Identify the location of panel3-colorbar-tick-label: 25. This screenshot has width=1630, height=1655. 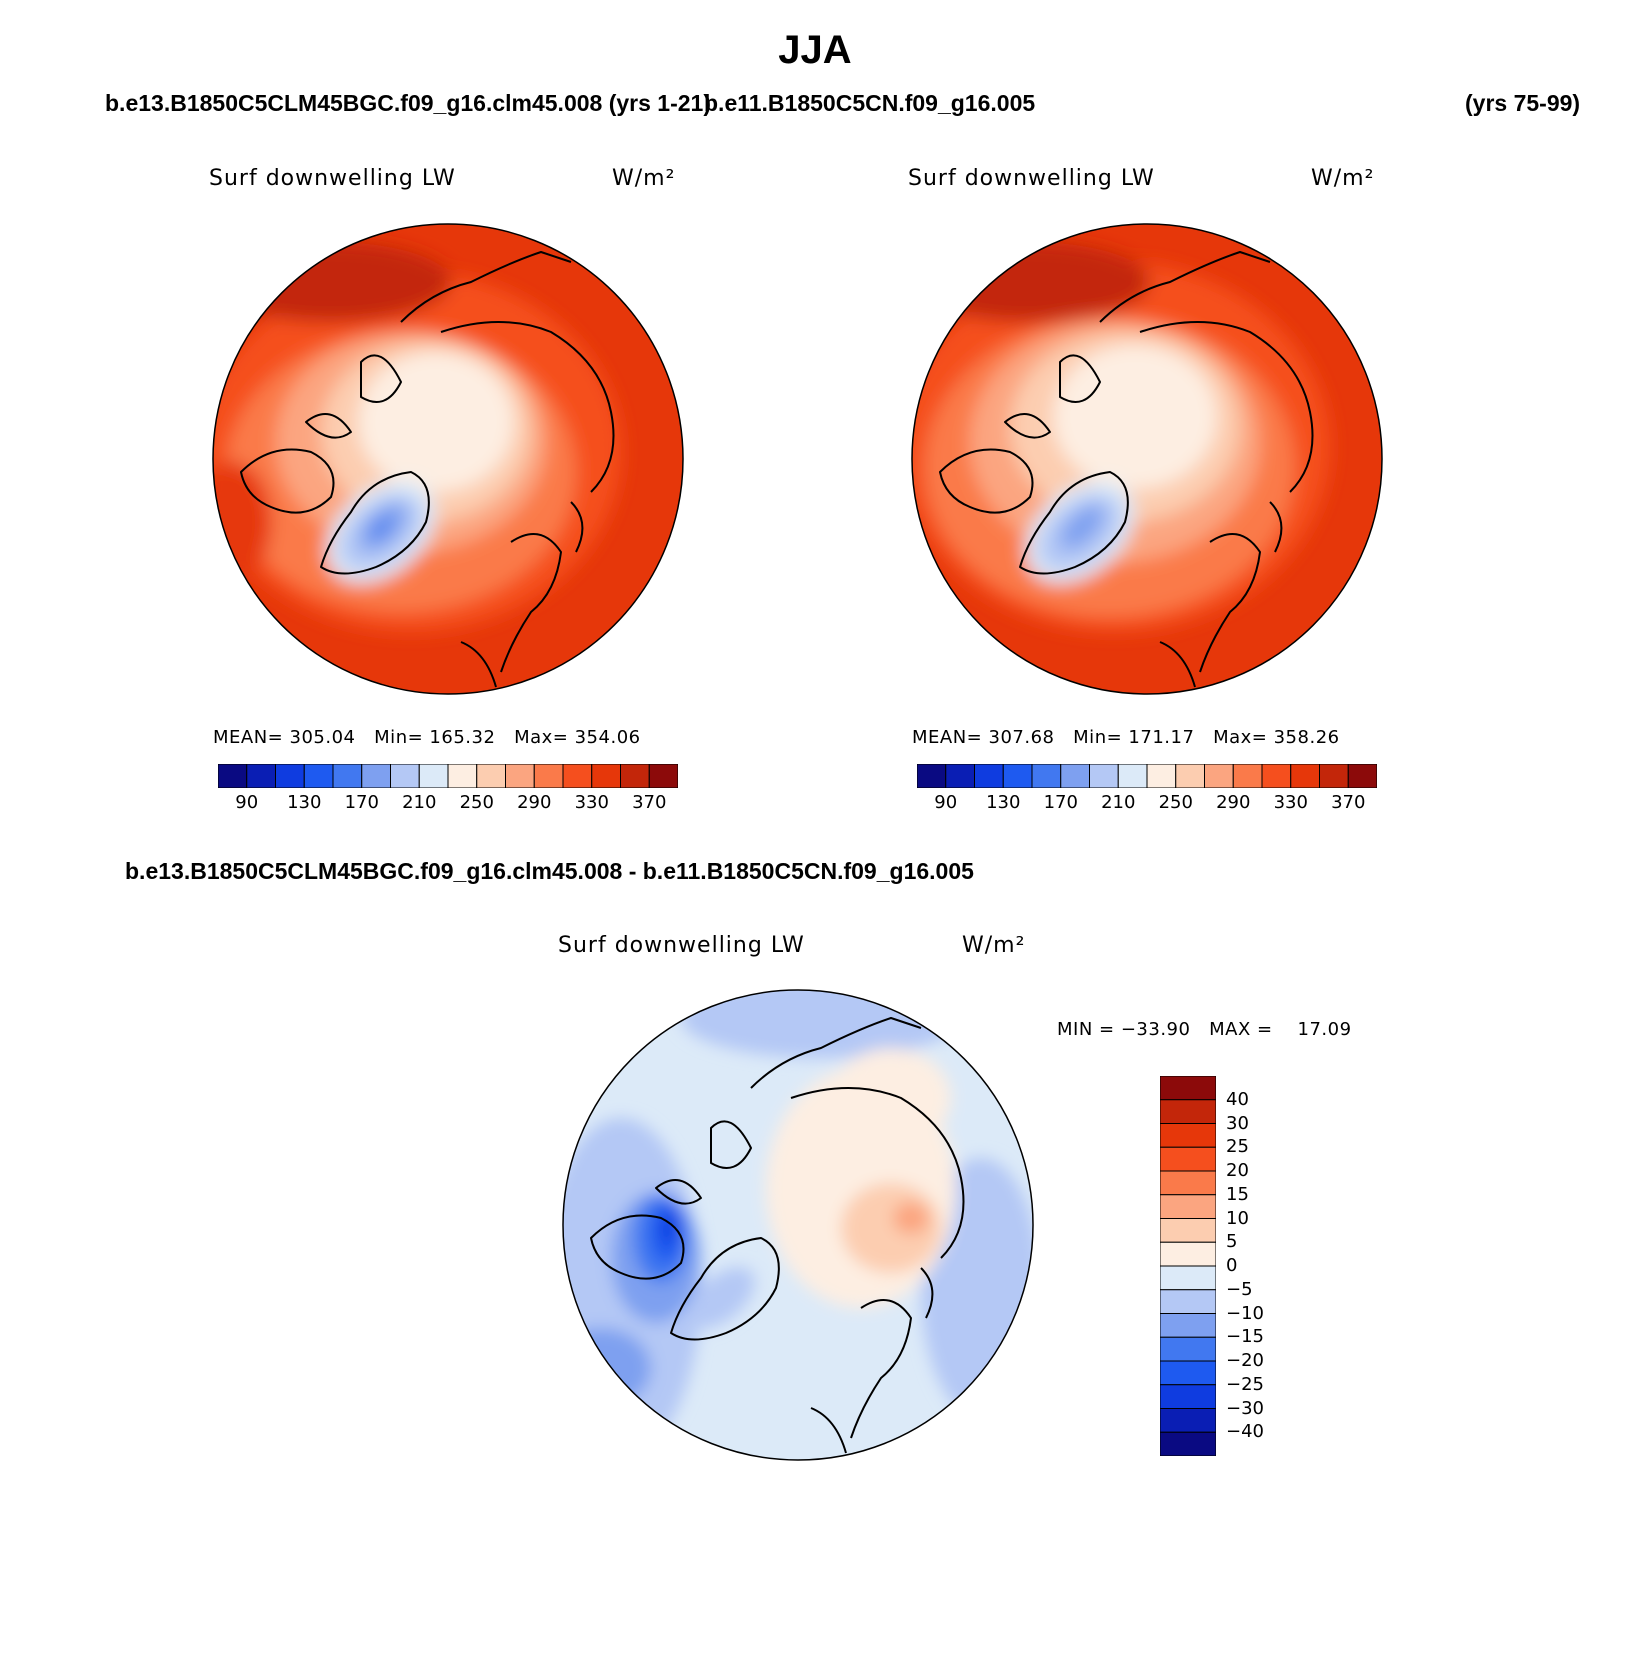
(1237, 1147).